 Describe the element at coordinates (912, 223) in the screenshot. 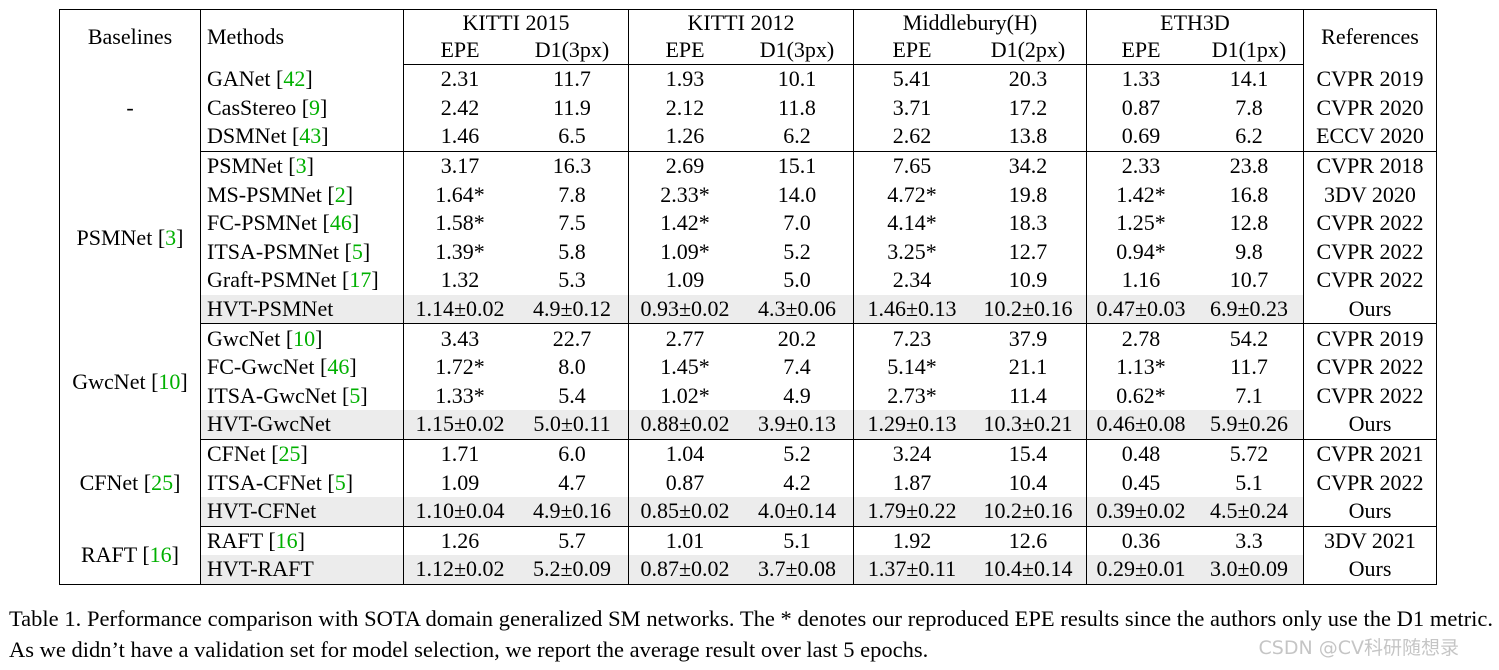

I see `value-cell: 4.14*` at that location.